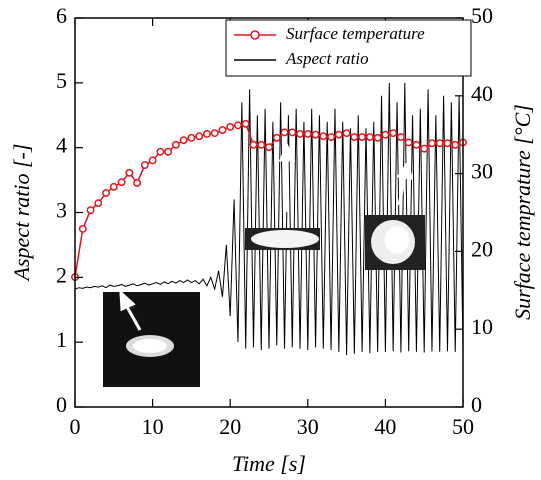 This screenshot has width=541, height=480. What do you see at coordinates (482, 171) in the screenshot?
I see `y2-tick-label: 30` at bounding box center [482, 171].